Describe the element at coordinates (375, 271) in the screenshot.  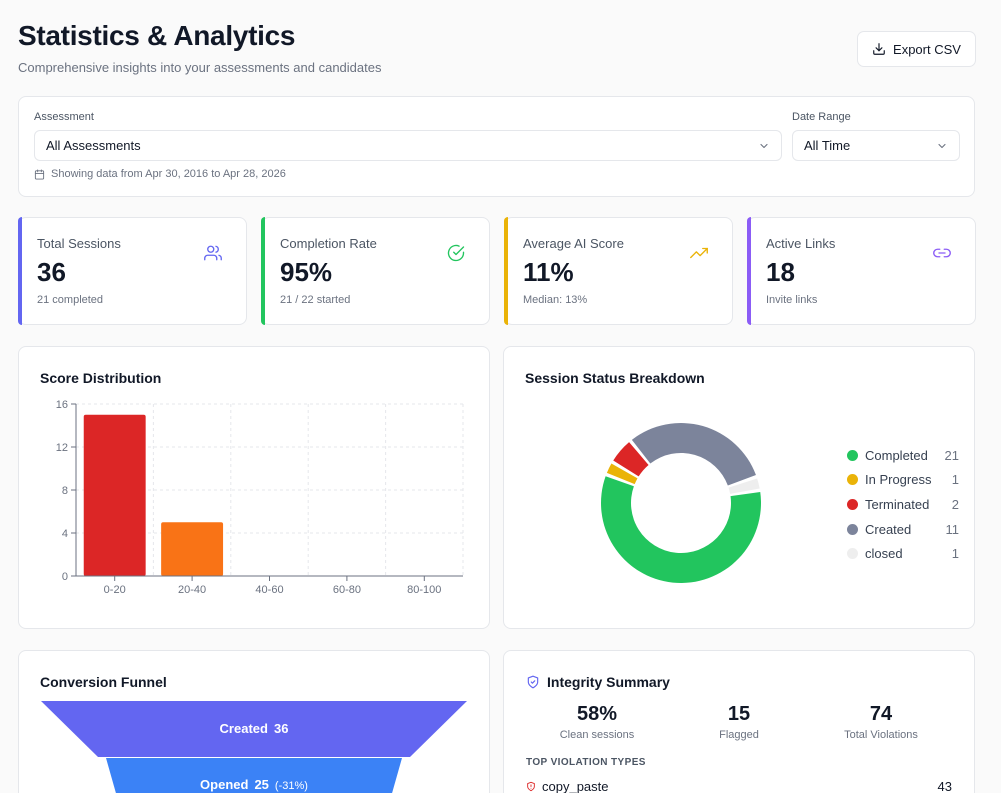
I see `stat-card-completion-rate: Completion Rate 95% 21 / 22 started` at that location.